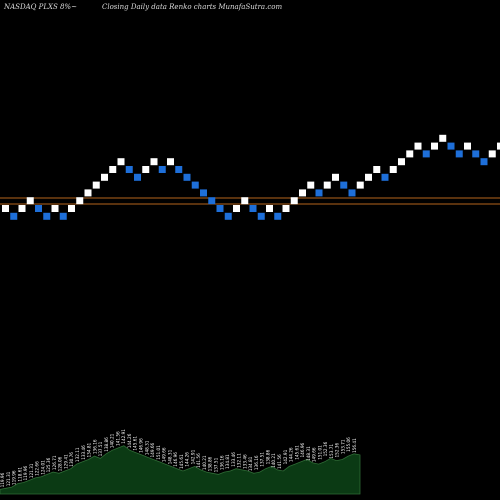  Describe the element at coordinates (348, 444) in the screenshot. I see `price-label: 155.06` at that location.